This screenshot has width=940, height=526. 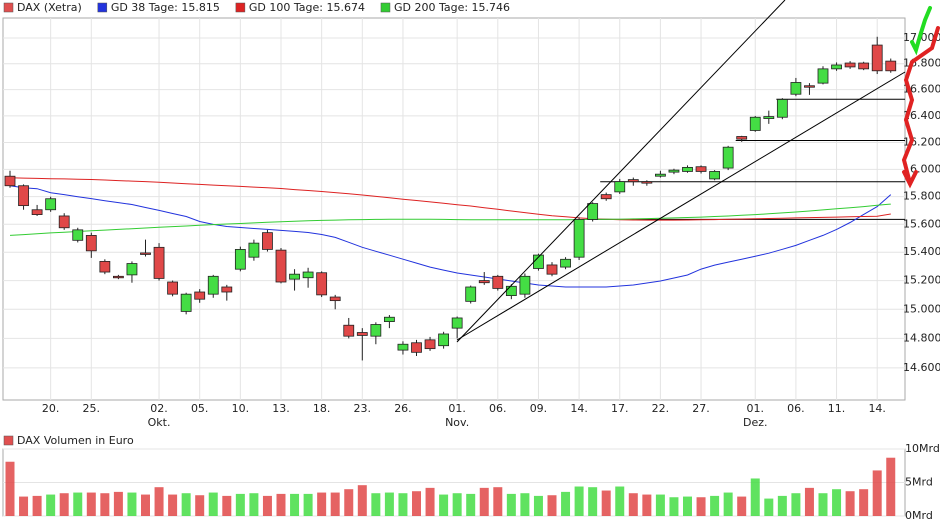 What do you see at coordinates (452, 7) in the screenshot?
I see `legend-series: GD 200 Tage: 15.746` at bounding box center [452, 7].